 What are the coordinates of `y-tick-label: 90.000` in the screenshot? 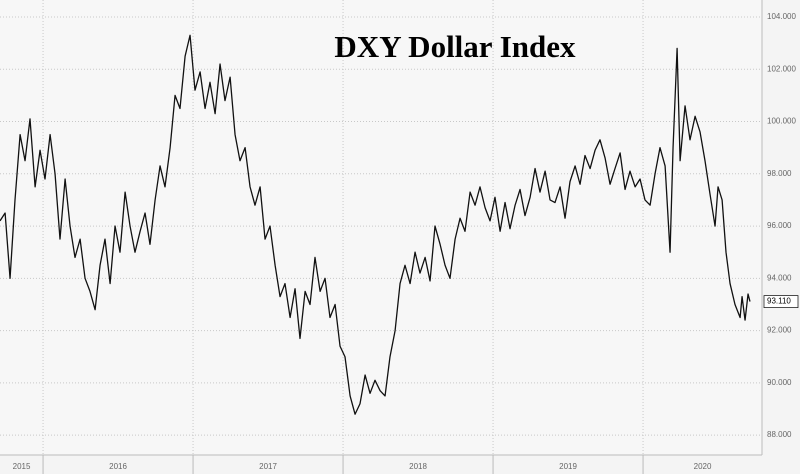 It's located at (779, 382).